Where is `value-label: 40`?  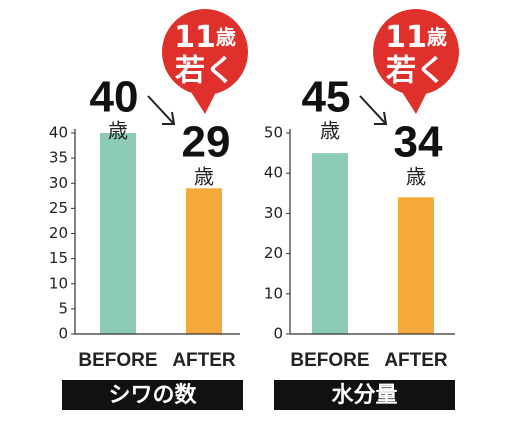
value-label: 40 is located at coordinates (114, 97).